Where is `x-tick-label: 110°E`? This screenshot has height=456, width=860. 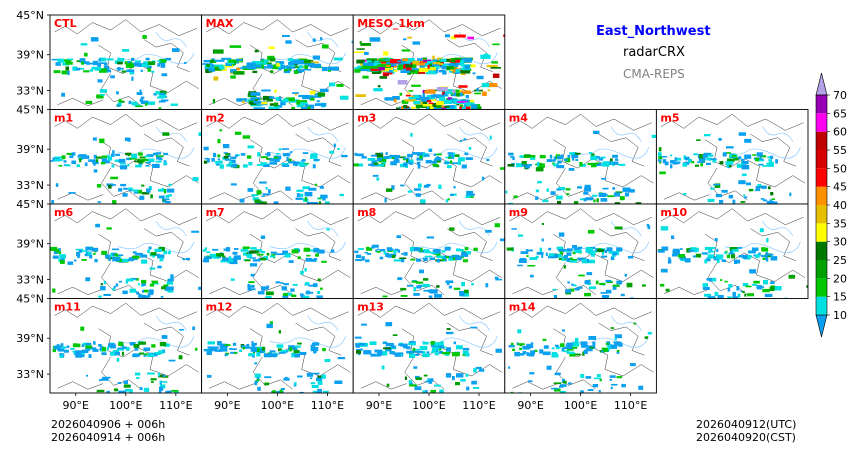
x-tick-label: 110°E is located at coordinates (478, 405).